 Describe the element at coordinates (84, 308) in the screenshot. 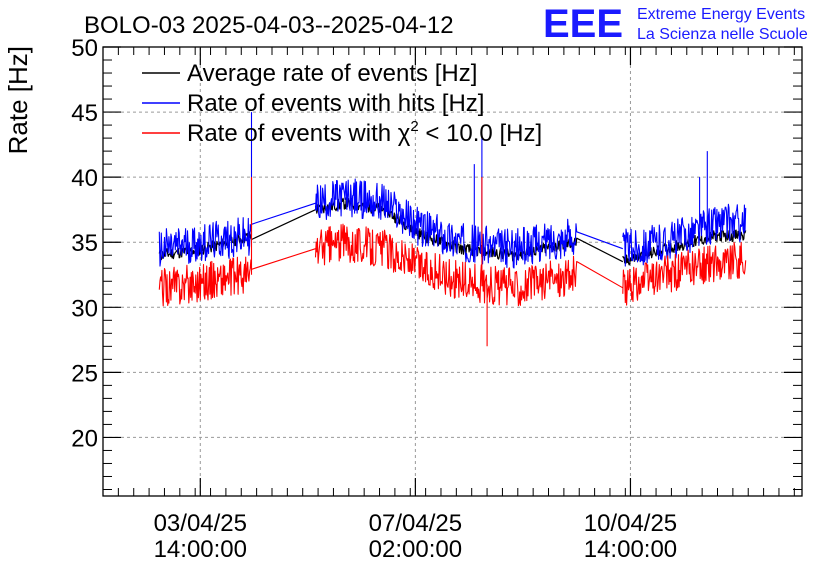

I see `y-tick-label: 30` at that location.